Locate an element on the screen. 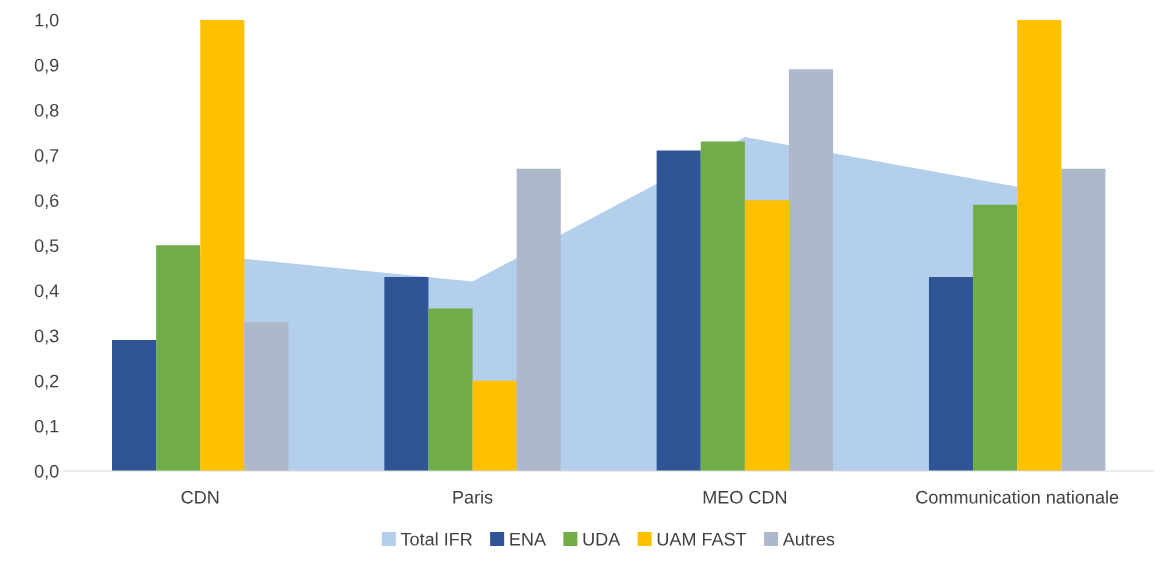 The height and width of the screenshot is (564, 1165). y-tick-label: 0,8 is located at coordinates (46, 111).